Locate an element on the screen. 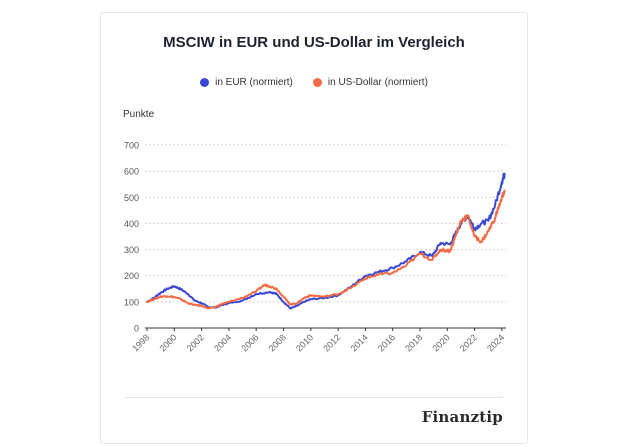 The width and height of the screenshot is (630, 447). legend-item-eur: in EUR (normiert) is located at coordinates (246, 82).